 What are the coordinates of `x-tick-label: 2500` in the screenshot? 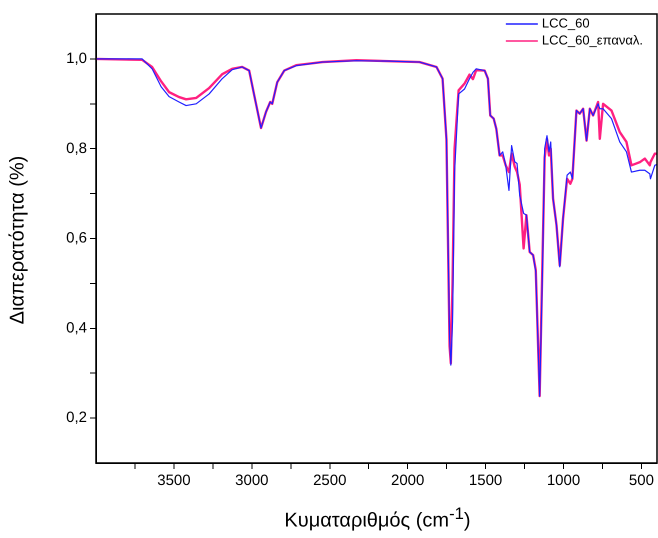 It's located at (329, 481).